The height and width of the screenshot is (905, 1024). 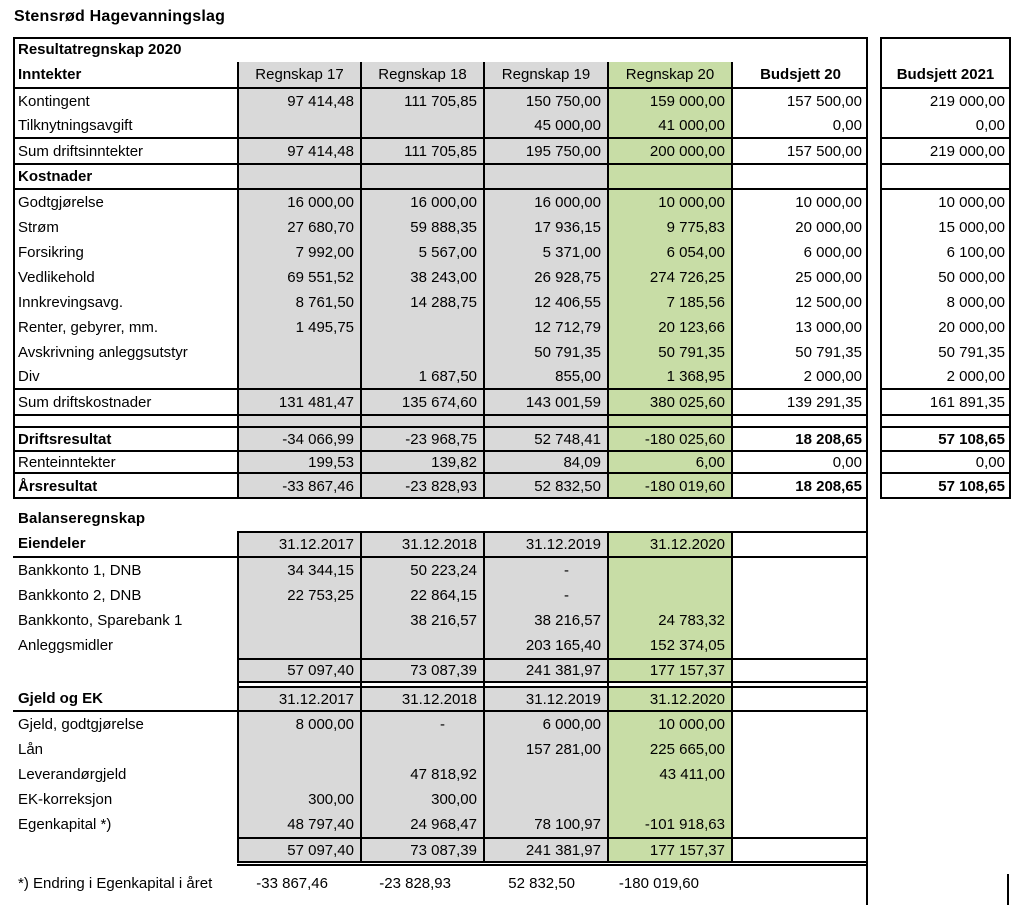 What do you see at coordinates (799, 352) in the screenshot?
I see `cell-value: 50 791,35` at bounding box center [799, 352].